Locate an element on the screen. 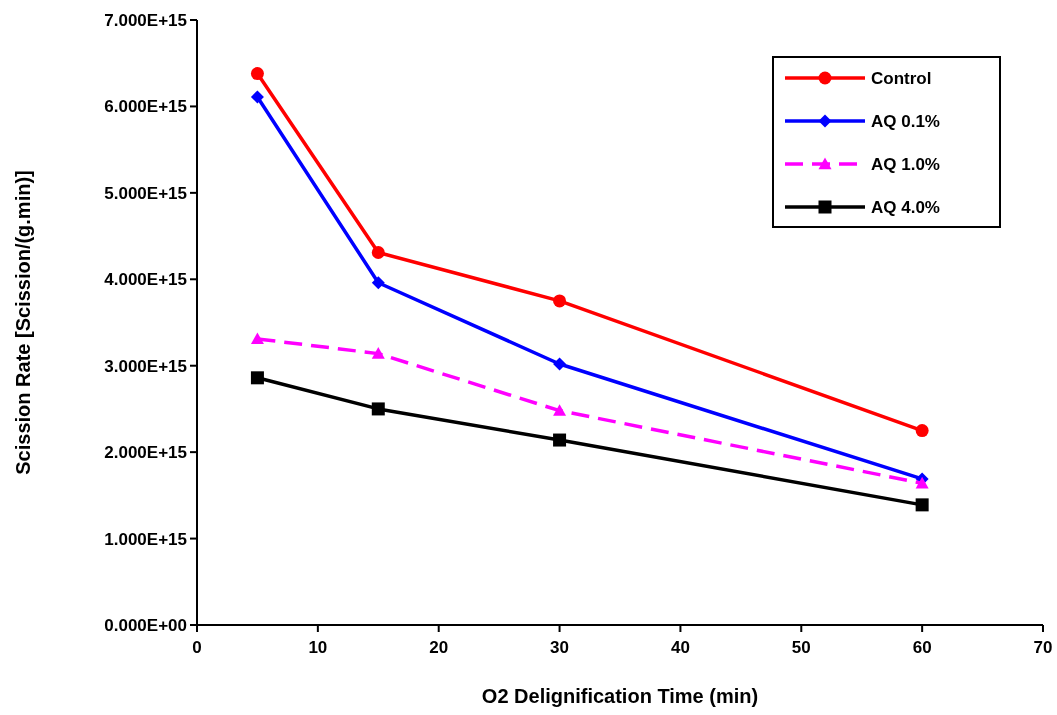 Image resolution: width=1057 pixels, height=715 pixels. x-tick-label: 70 is located at coordinates (1043, 647).